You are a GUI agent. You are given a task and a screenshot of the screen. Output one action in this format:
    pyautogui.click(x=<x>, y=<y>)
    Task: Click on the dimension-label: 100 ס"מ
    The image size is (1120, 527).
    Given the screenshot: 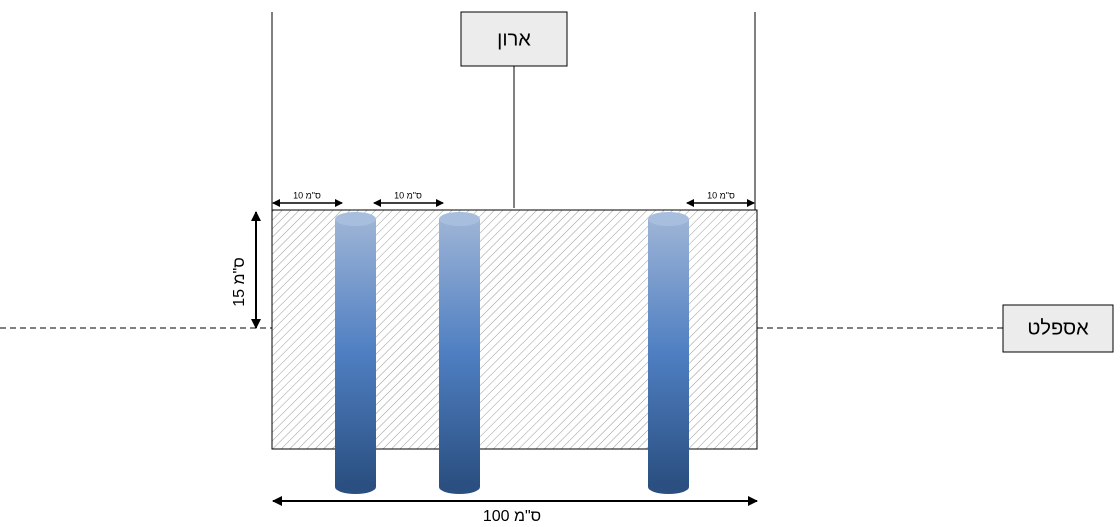 What is the action you would take?
    pyautogui.click(x=512, y=516)
    